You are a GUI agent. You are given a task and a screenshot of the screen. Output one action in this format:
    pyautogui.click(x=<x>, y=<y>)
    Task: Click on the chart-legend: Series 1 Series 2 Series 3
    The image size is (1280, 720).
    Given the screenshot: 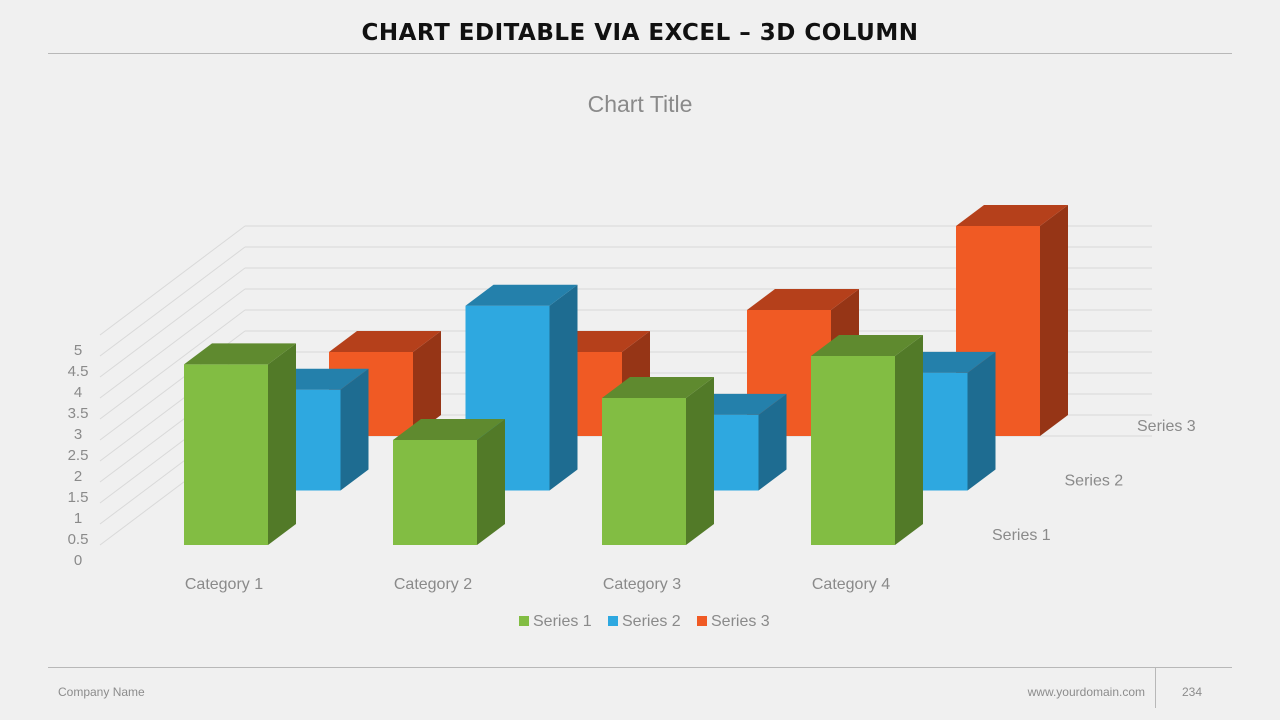 What is the action you would take?
    pyautogui.click(x=644, y=621)
    